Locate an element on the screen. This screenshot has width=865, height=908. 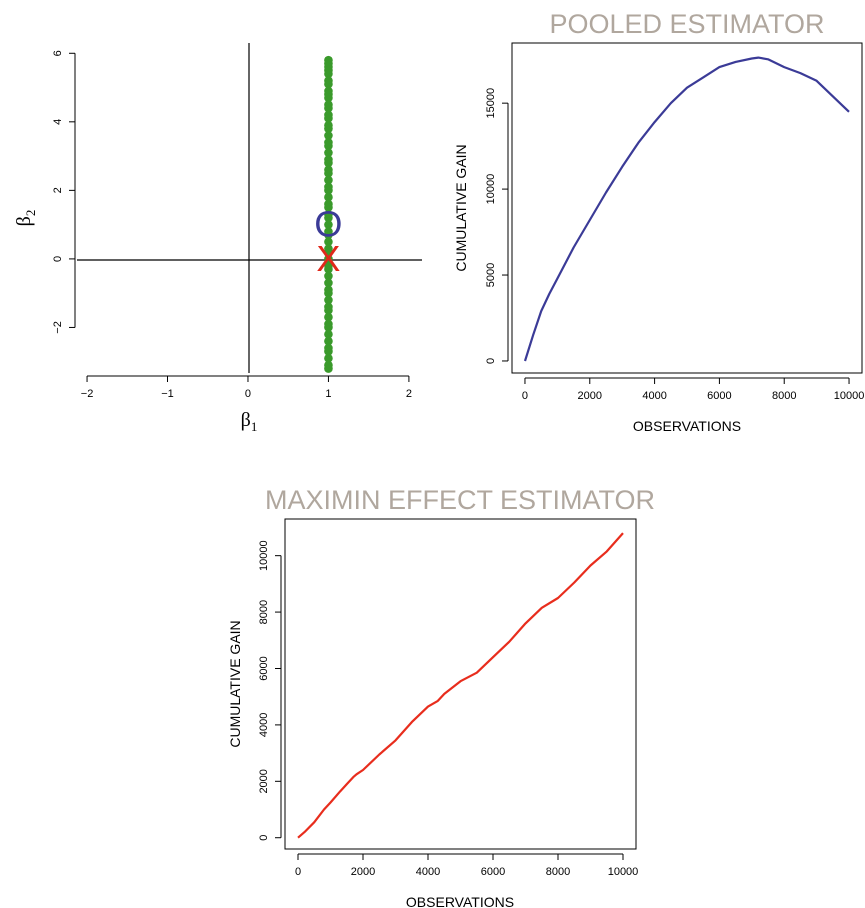
maximin-y-axis: 0 2000 4000 6000 8000 10000 is located at coordinates (270, 690).